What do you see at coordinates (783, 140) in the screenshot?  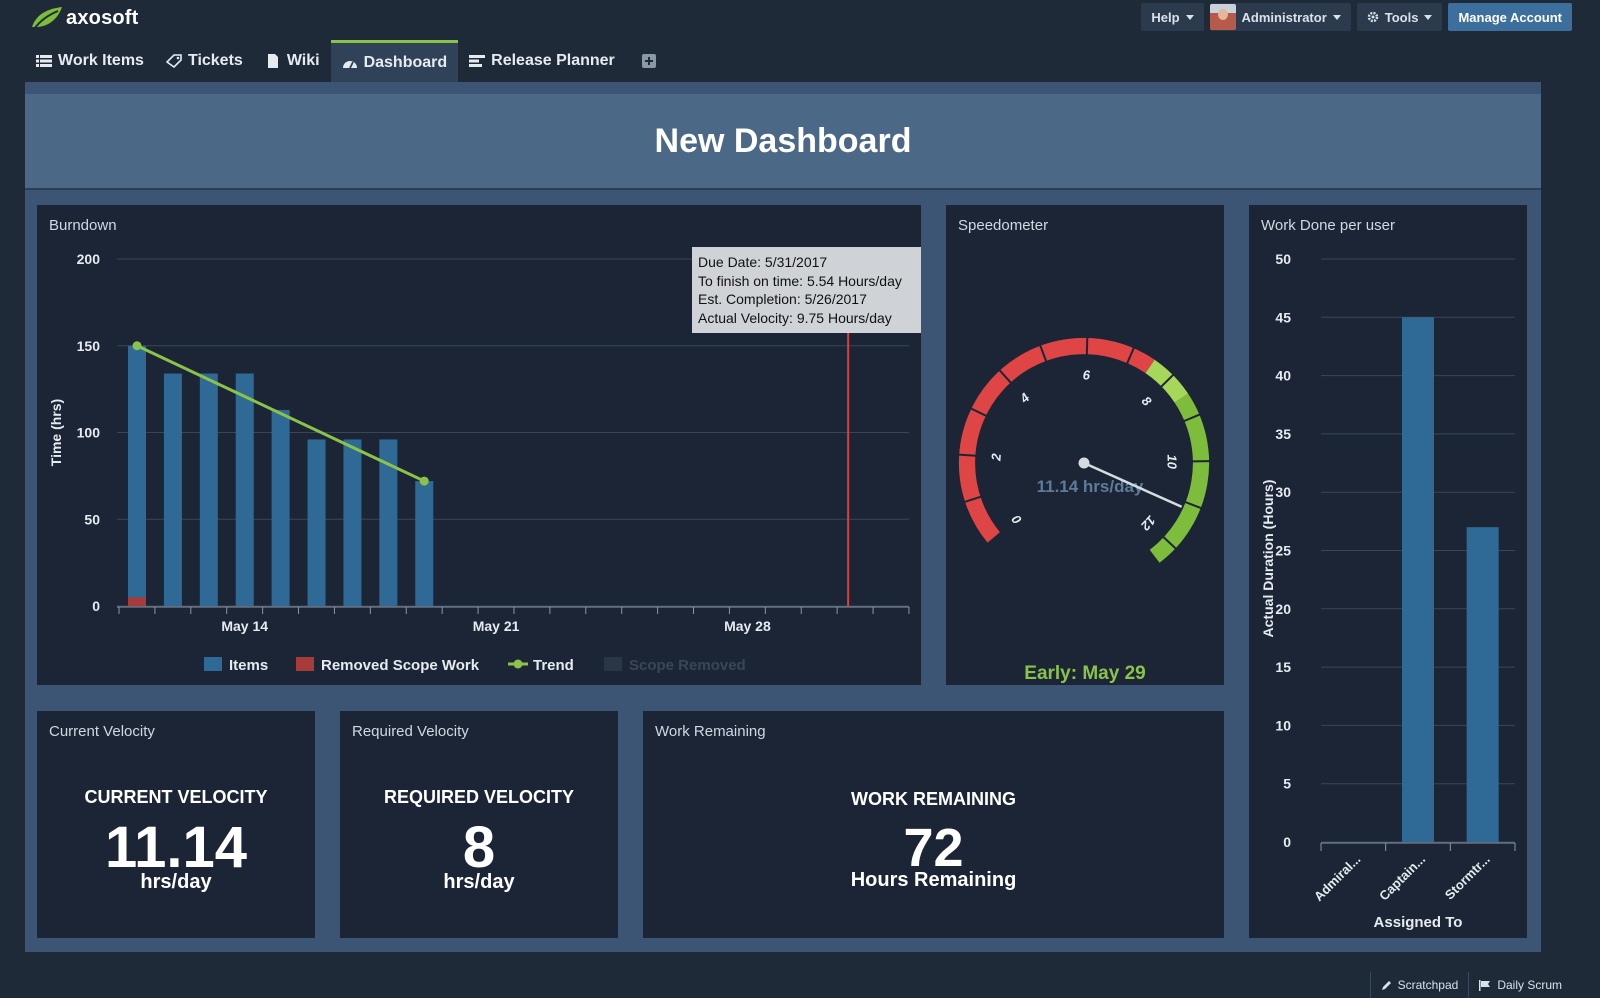 I see `dashboard-title: New Dashboard` at bounding box center [783, 140].